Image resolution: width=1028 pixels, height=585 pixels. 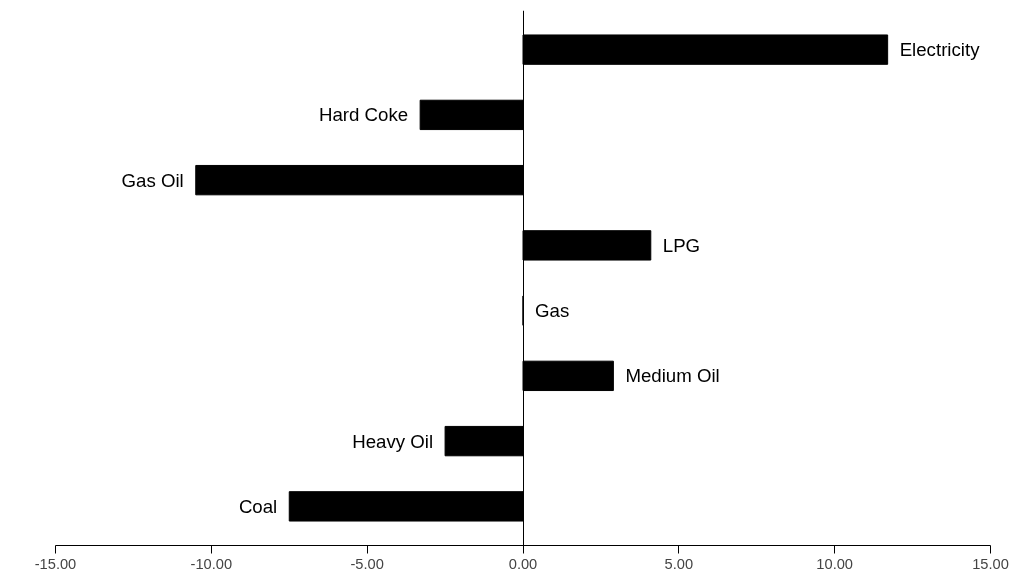 I want to click on y-tick-label: Heavy Oil, so click(x=393, y=441).